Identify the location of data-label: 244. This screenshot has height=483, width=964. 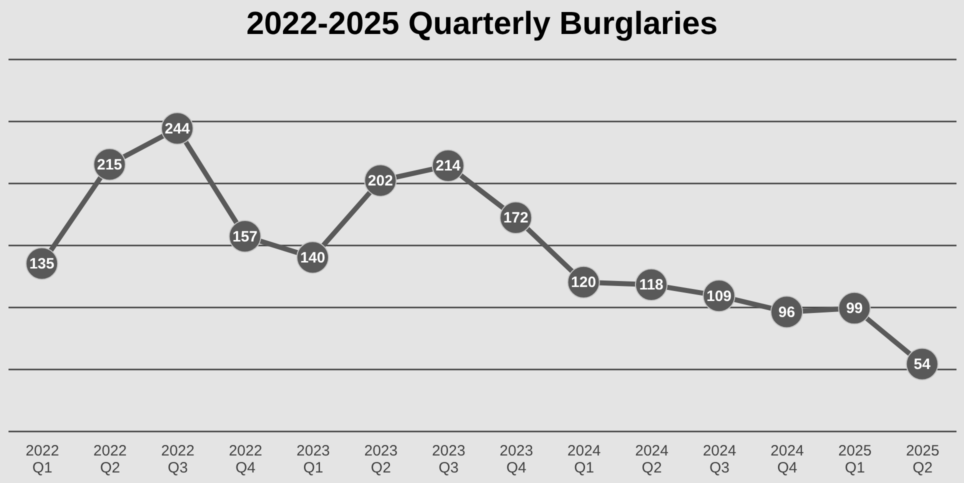
(177, 129).